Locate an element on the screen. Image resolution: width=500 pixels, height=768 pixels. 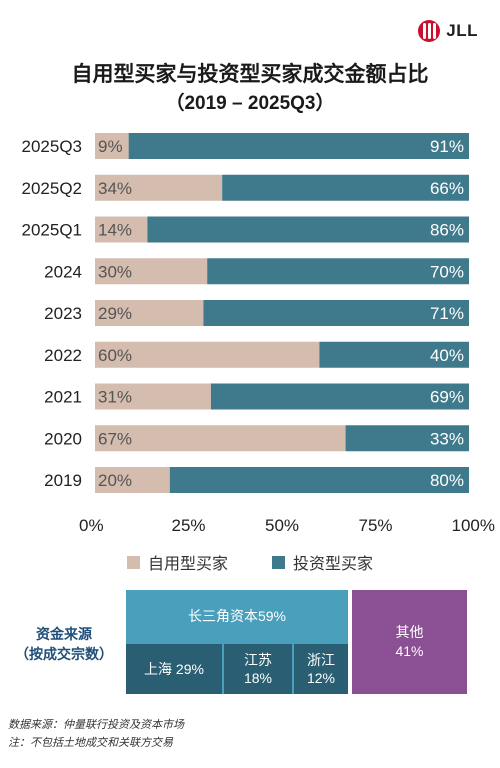
capital-source-title: 资金来源 is located at coordinates (64, 634).